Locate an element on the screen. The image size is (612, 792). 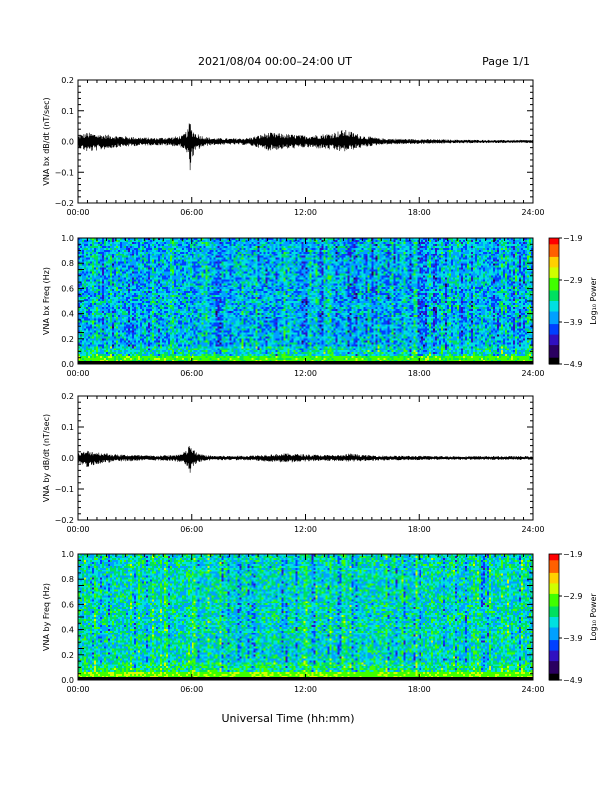
colorbar-tick-label: −3.9 is located at coordinates (572, 638).